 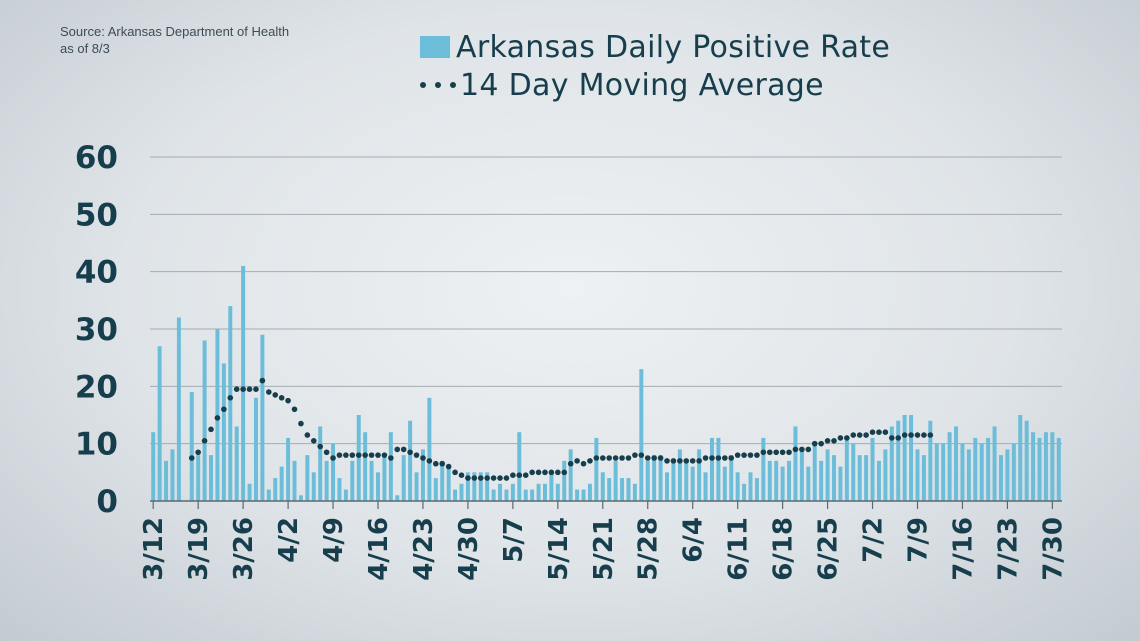 I want to click on legend-label-line: 14 Day Moving Average, so click(x=642, y=85).